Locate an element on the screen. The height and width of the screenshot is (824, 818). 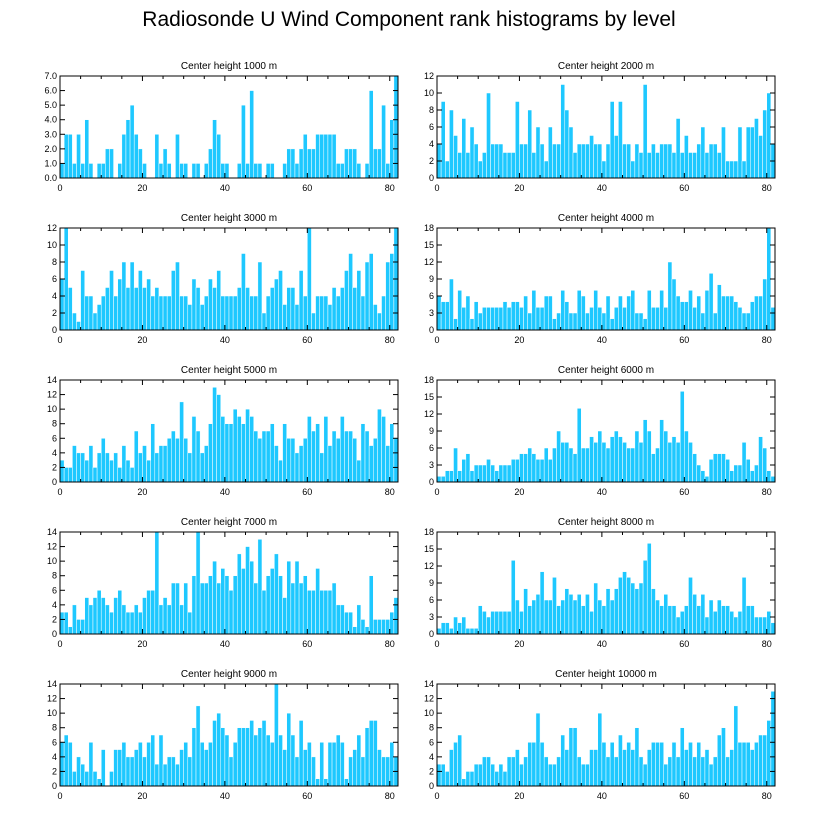
panel-7-xtick-label: 60 is located at coordinates (307, 644).